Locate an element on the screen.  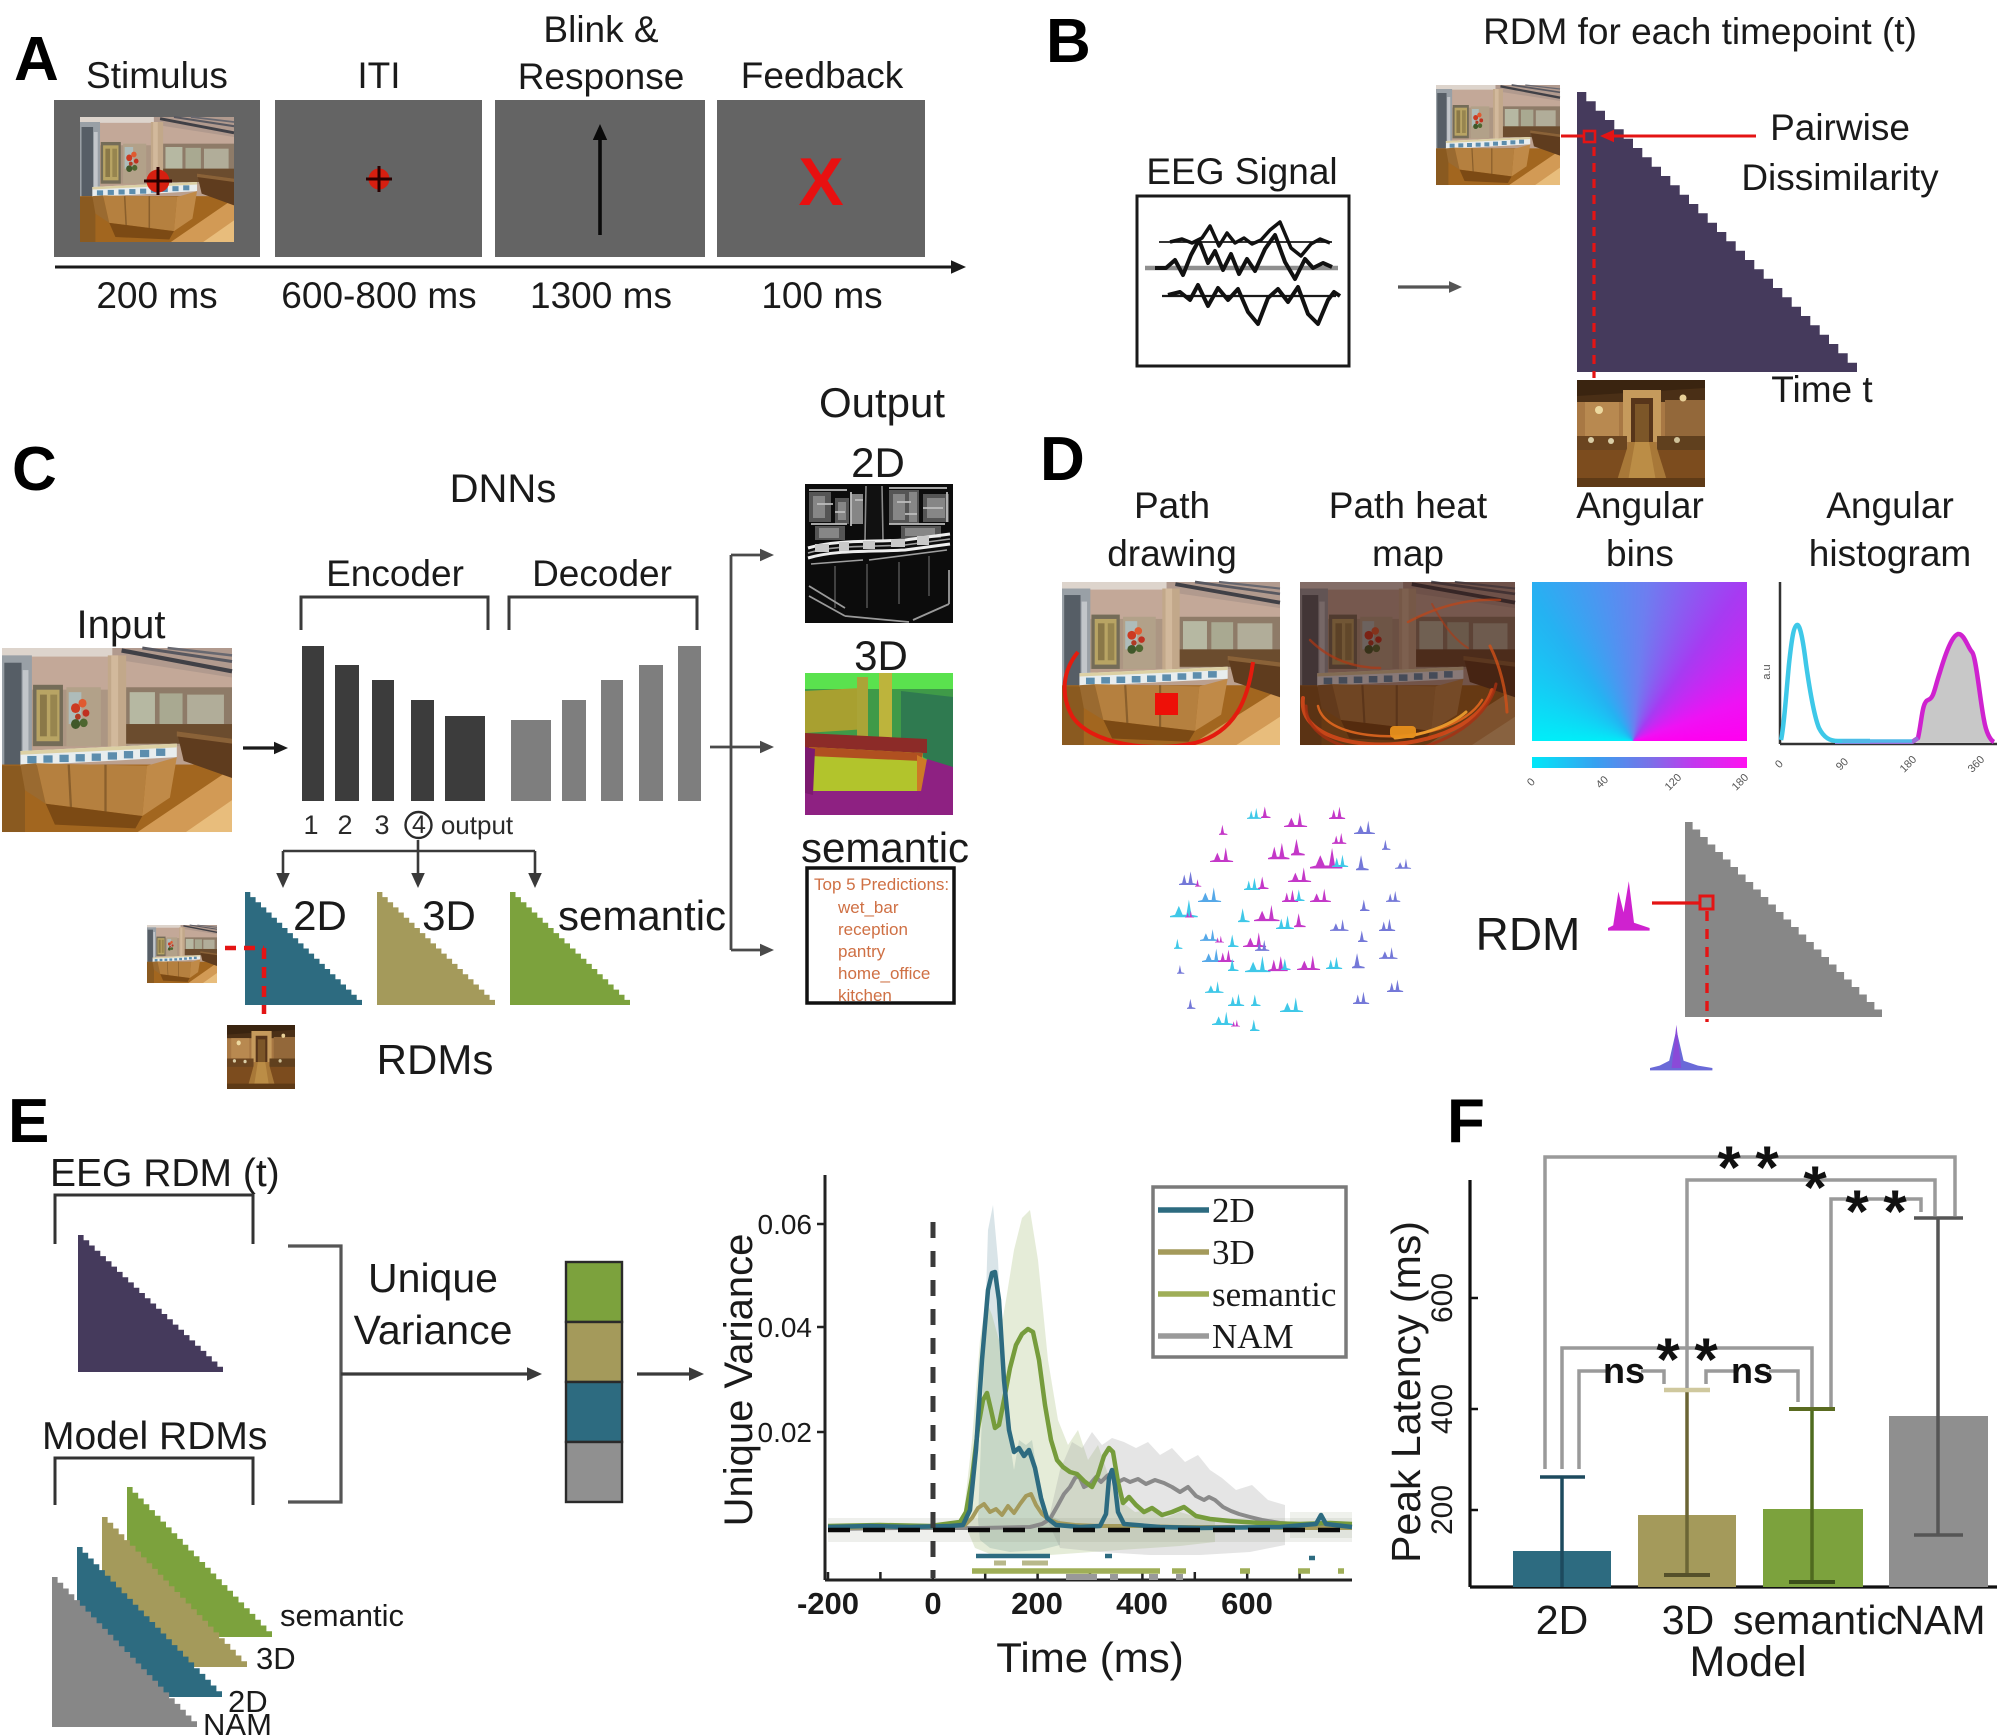
svg-text: pantry is located at coordinates (862, 951).